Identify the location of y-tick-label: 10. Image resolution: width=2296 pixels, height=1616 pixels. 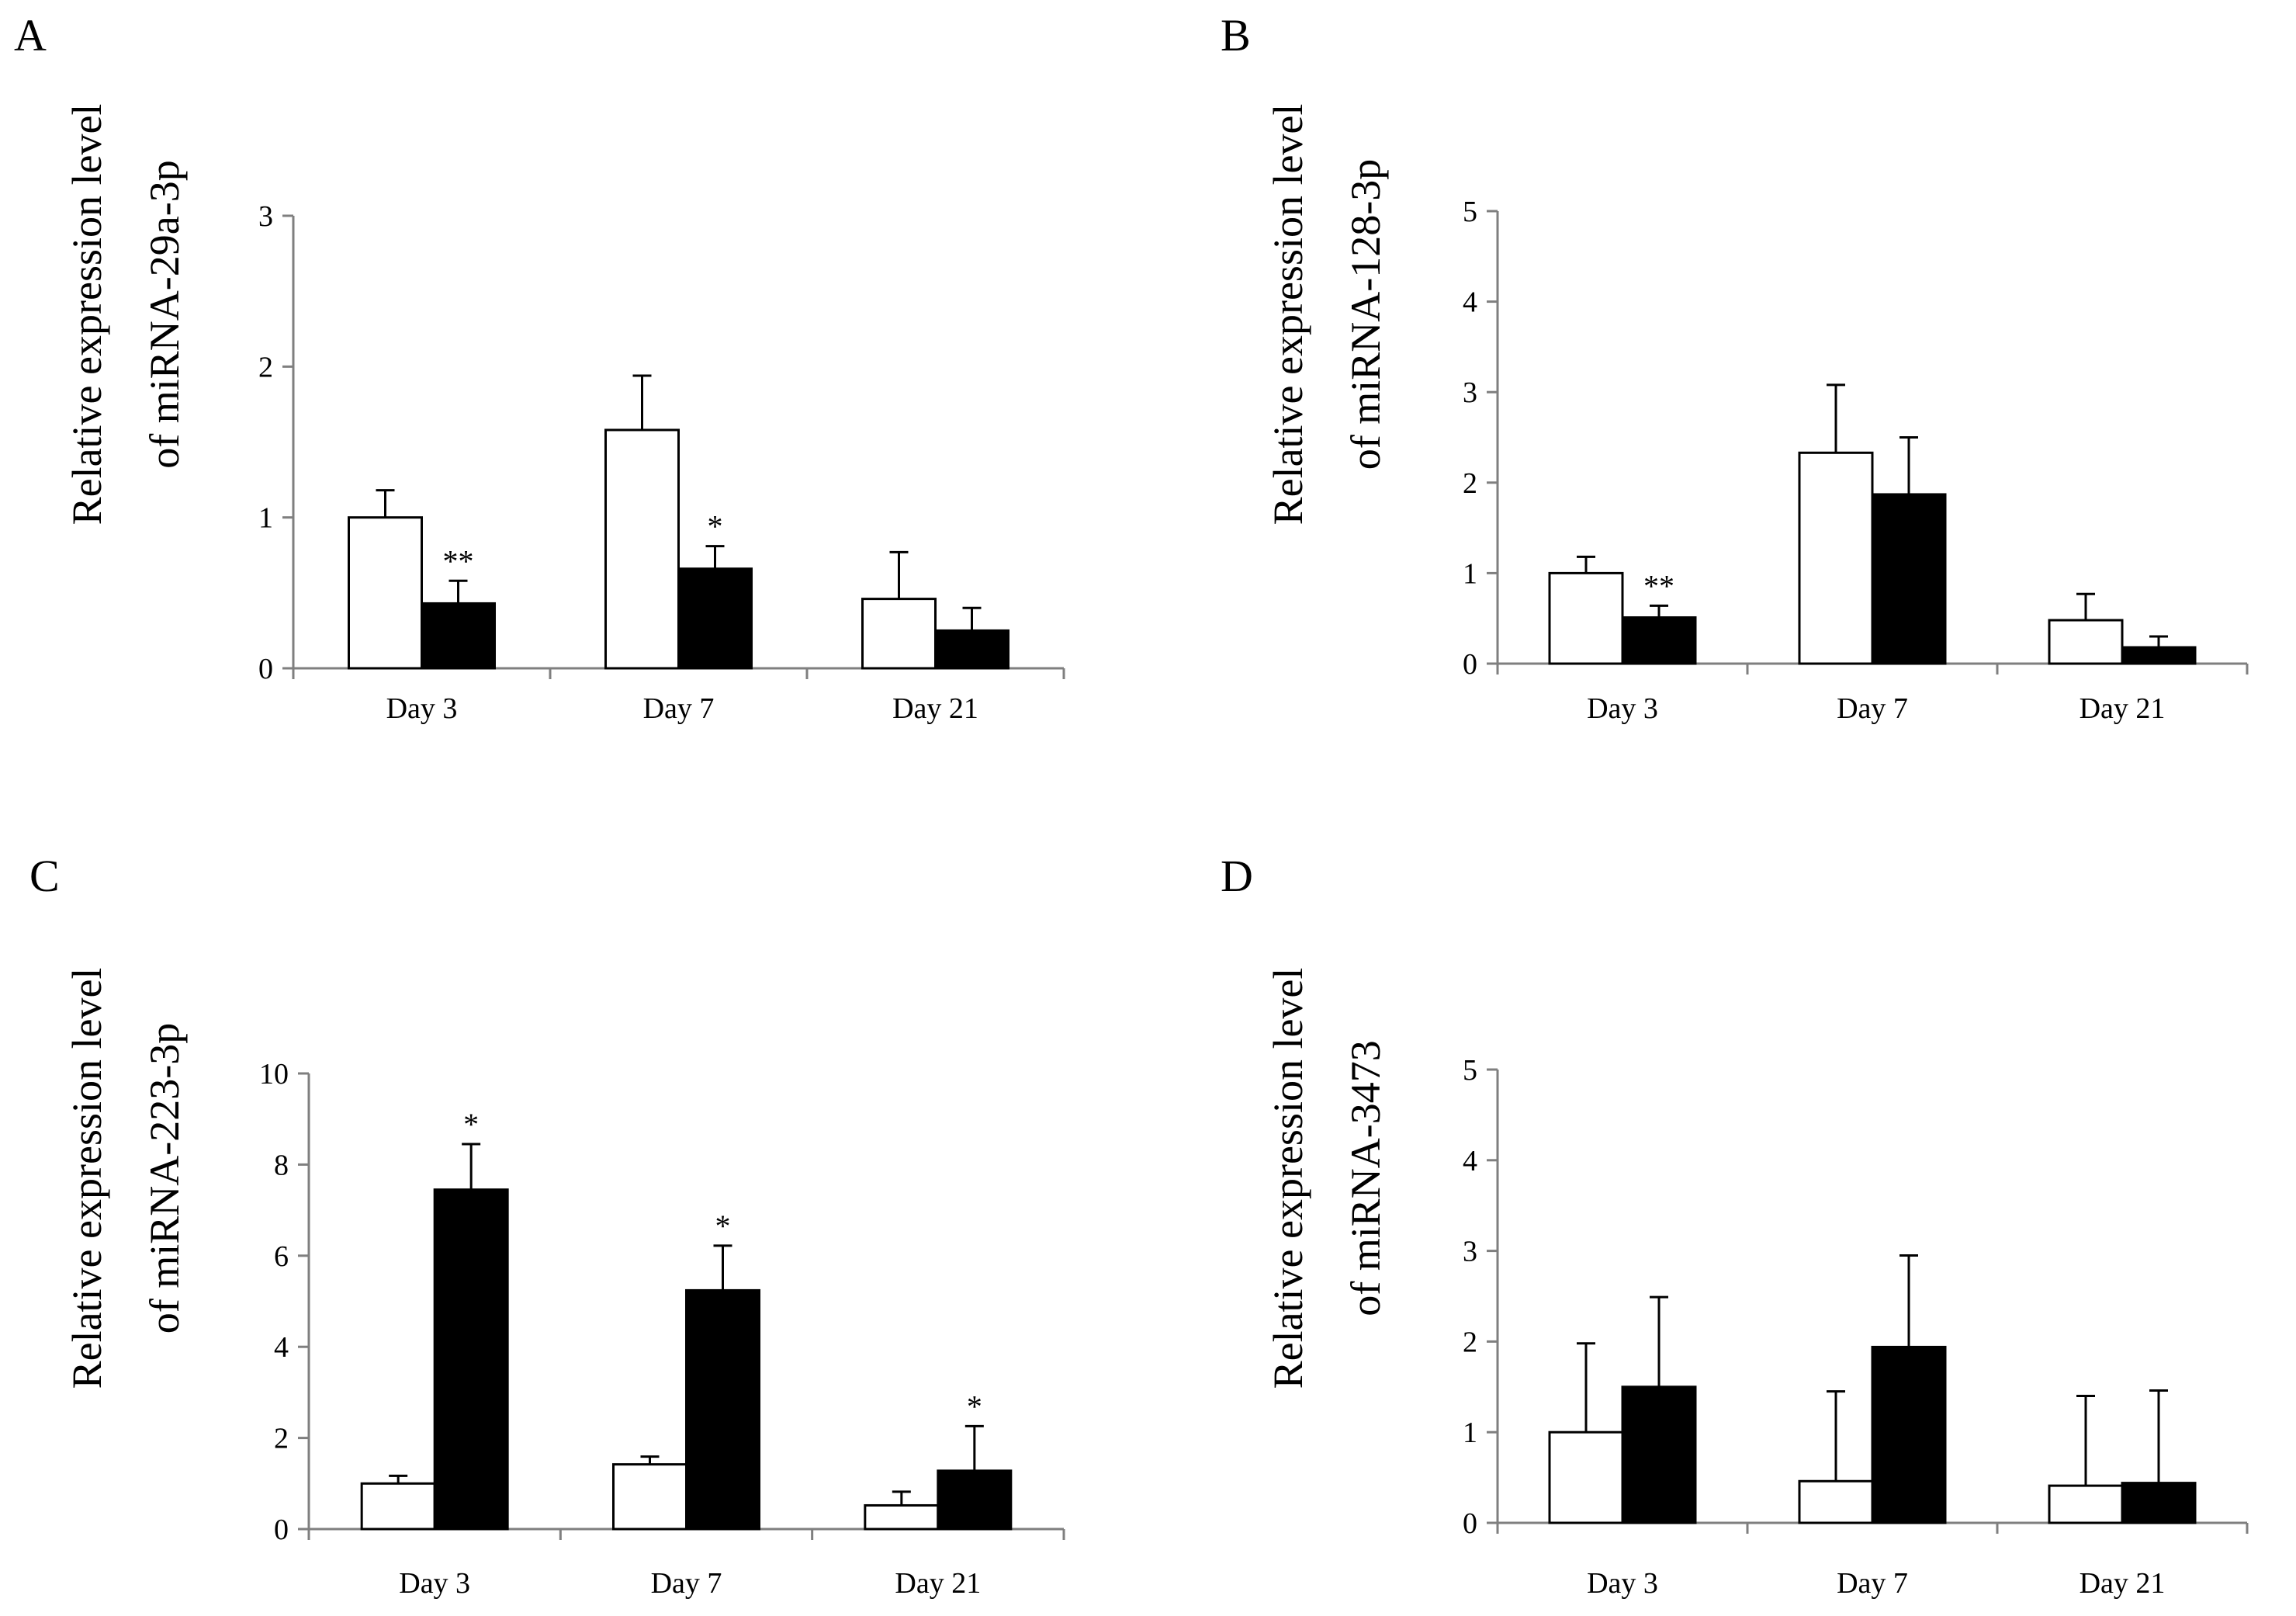
(274, 1074).